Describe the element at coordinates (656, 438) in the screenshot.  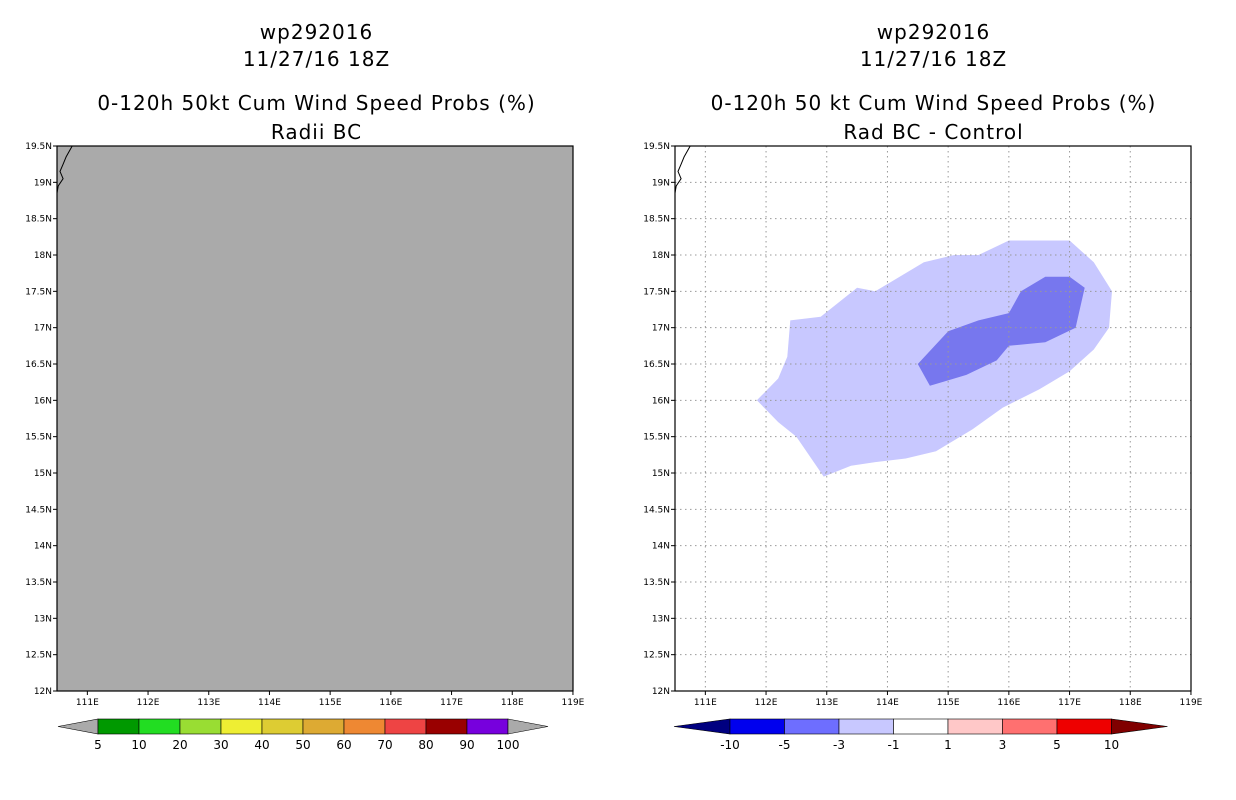
I see `right-ytick-8: 15.5N` at that location.